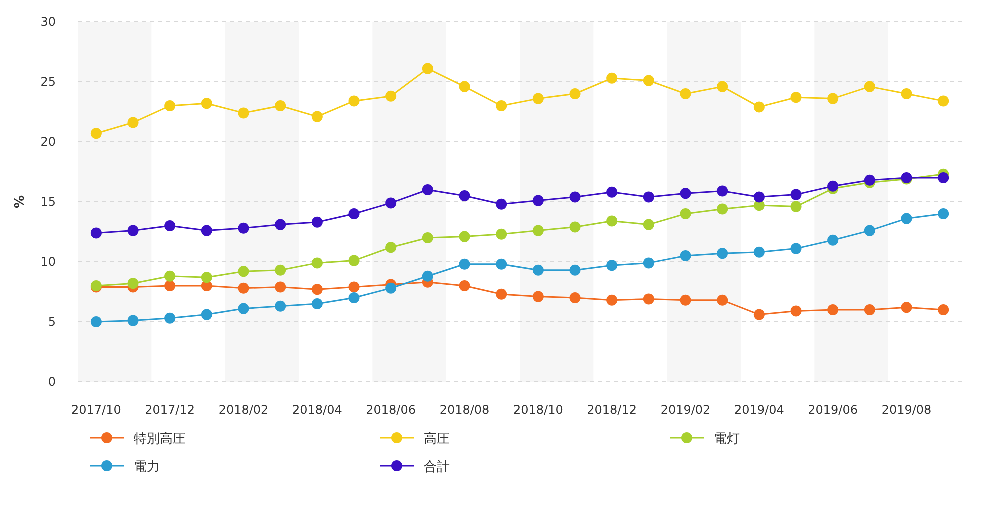 The width and height of the screenshot is (984, 512). What do you see at coordinates (52, 322) in the screenshot?
I see `y-tick-label: 5` at bounding box center [52, 322].